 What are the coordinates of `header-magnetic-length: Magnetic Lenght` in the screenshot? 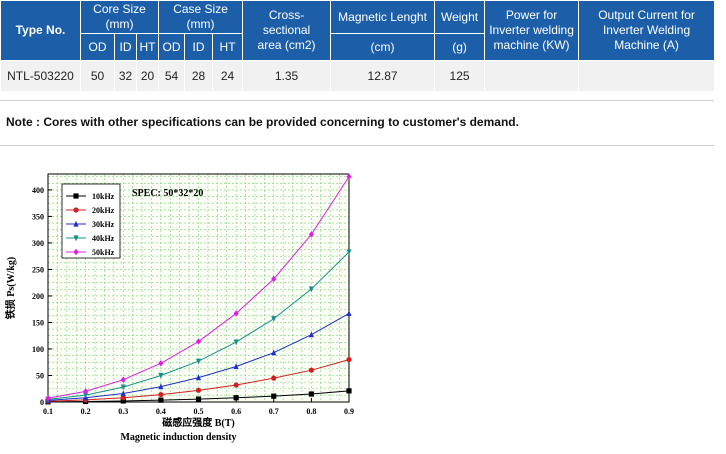 It's located at (383, 17).